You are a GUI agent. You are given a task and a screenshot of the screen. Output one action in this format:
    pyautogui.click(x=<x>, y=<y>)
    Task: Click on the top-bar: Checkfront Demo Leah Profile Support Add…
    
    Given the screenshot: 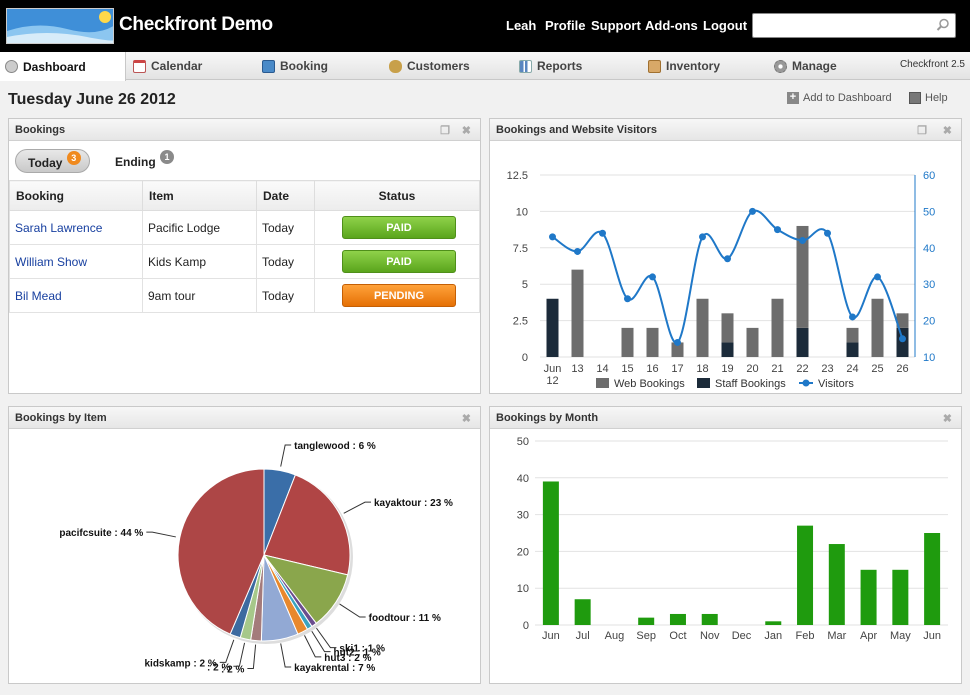 What is the action you would take?
    pyautogui.click(x=485, y=26)
    